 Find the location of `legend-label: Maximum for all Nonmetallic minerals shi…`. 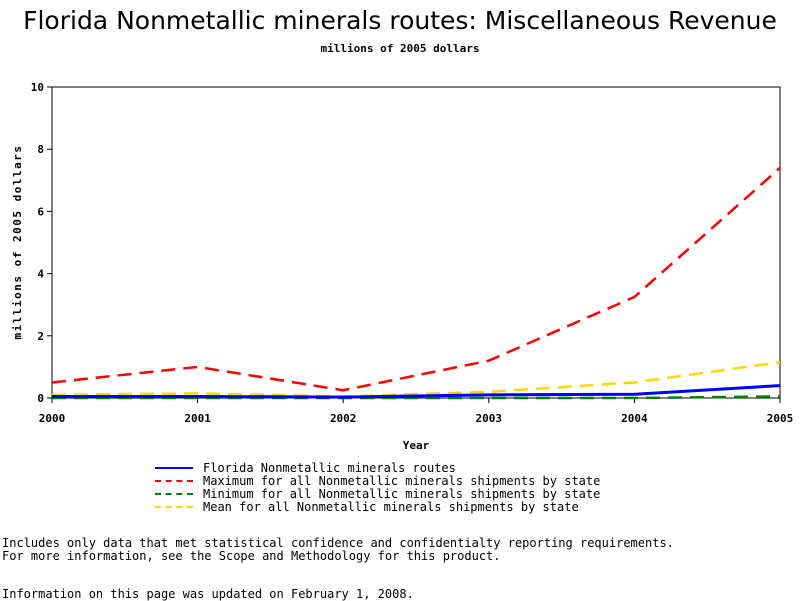

legend-label: Maximum for all Nonmetallic minerals shi… is located at coordinates (402, 480).